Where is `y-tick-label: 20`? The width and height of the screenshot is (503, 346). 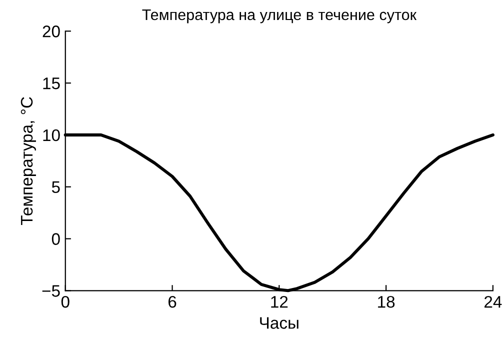 y-tick-label: 20 is located at coordinates (51, 32).